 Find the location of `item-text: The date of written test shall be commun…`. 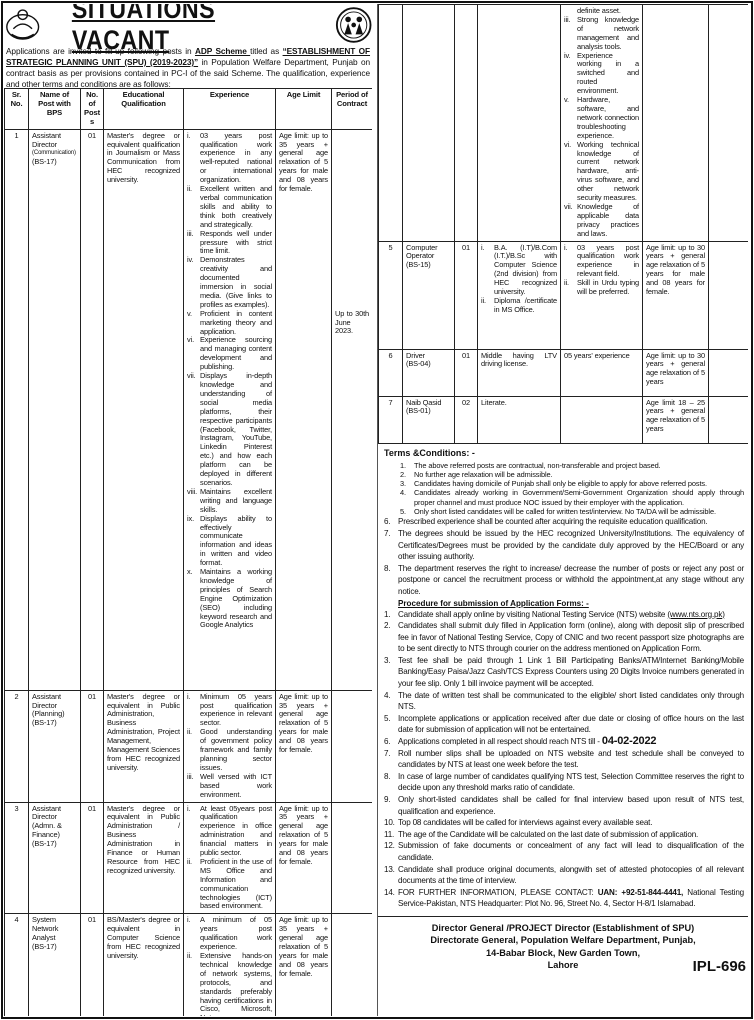

item-text: The date of written test shall be commun… is located at coordinates (571, 701).